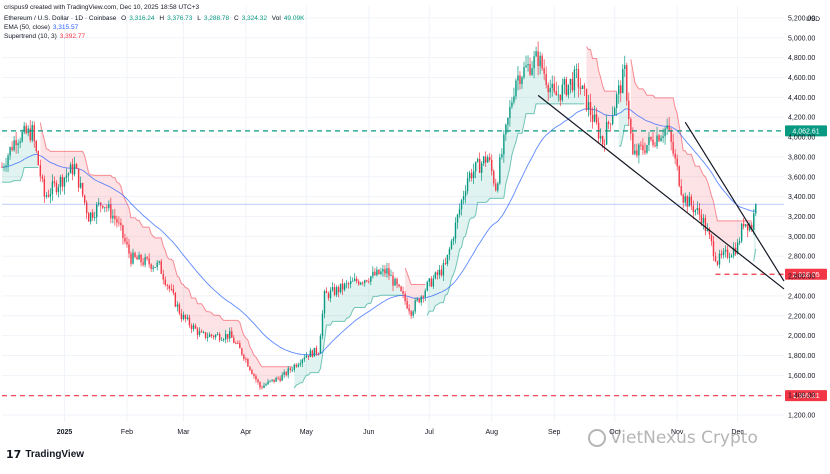 Image resolution: width=830 pixels, height=474 pixels. I want to click on tradingview-logo: 17 TradingView, so click(45, 454).